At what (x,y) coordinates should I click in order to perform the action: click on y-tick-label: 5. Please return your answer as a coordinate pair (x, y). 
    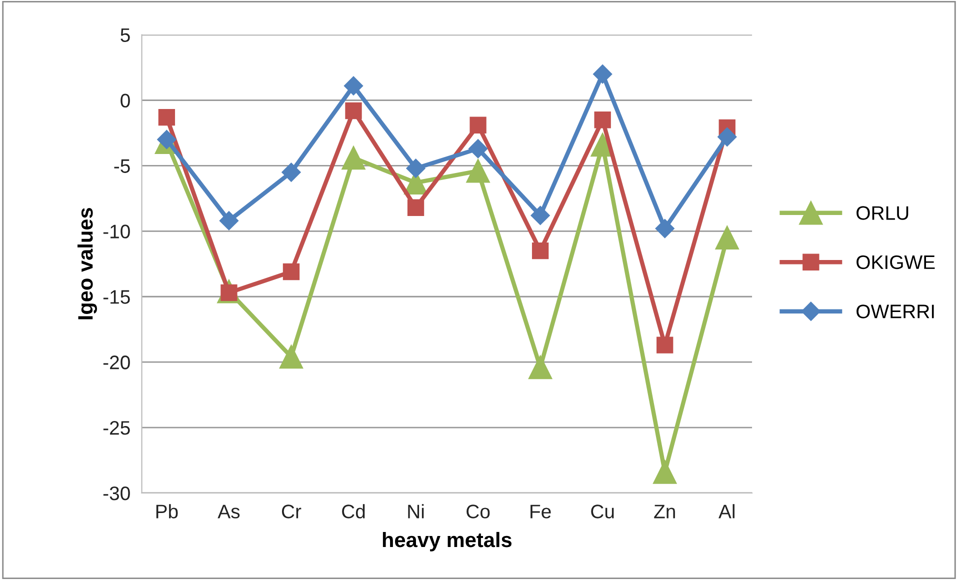
    Looking at the image, I should click on (125, 35).